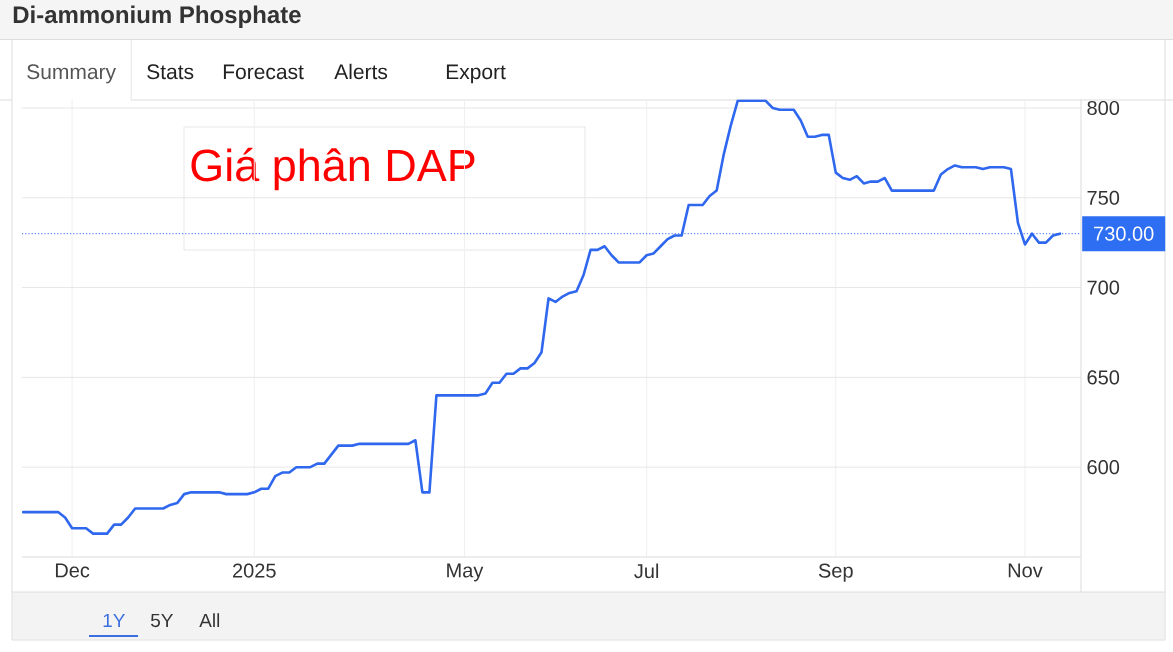 This screenshot has width=1173, height=652. What do you see at coordinates (72, 74) in the screenshot?
I see `text: Summary` at bounding box center [72, 74].